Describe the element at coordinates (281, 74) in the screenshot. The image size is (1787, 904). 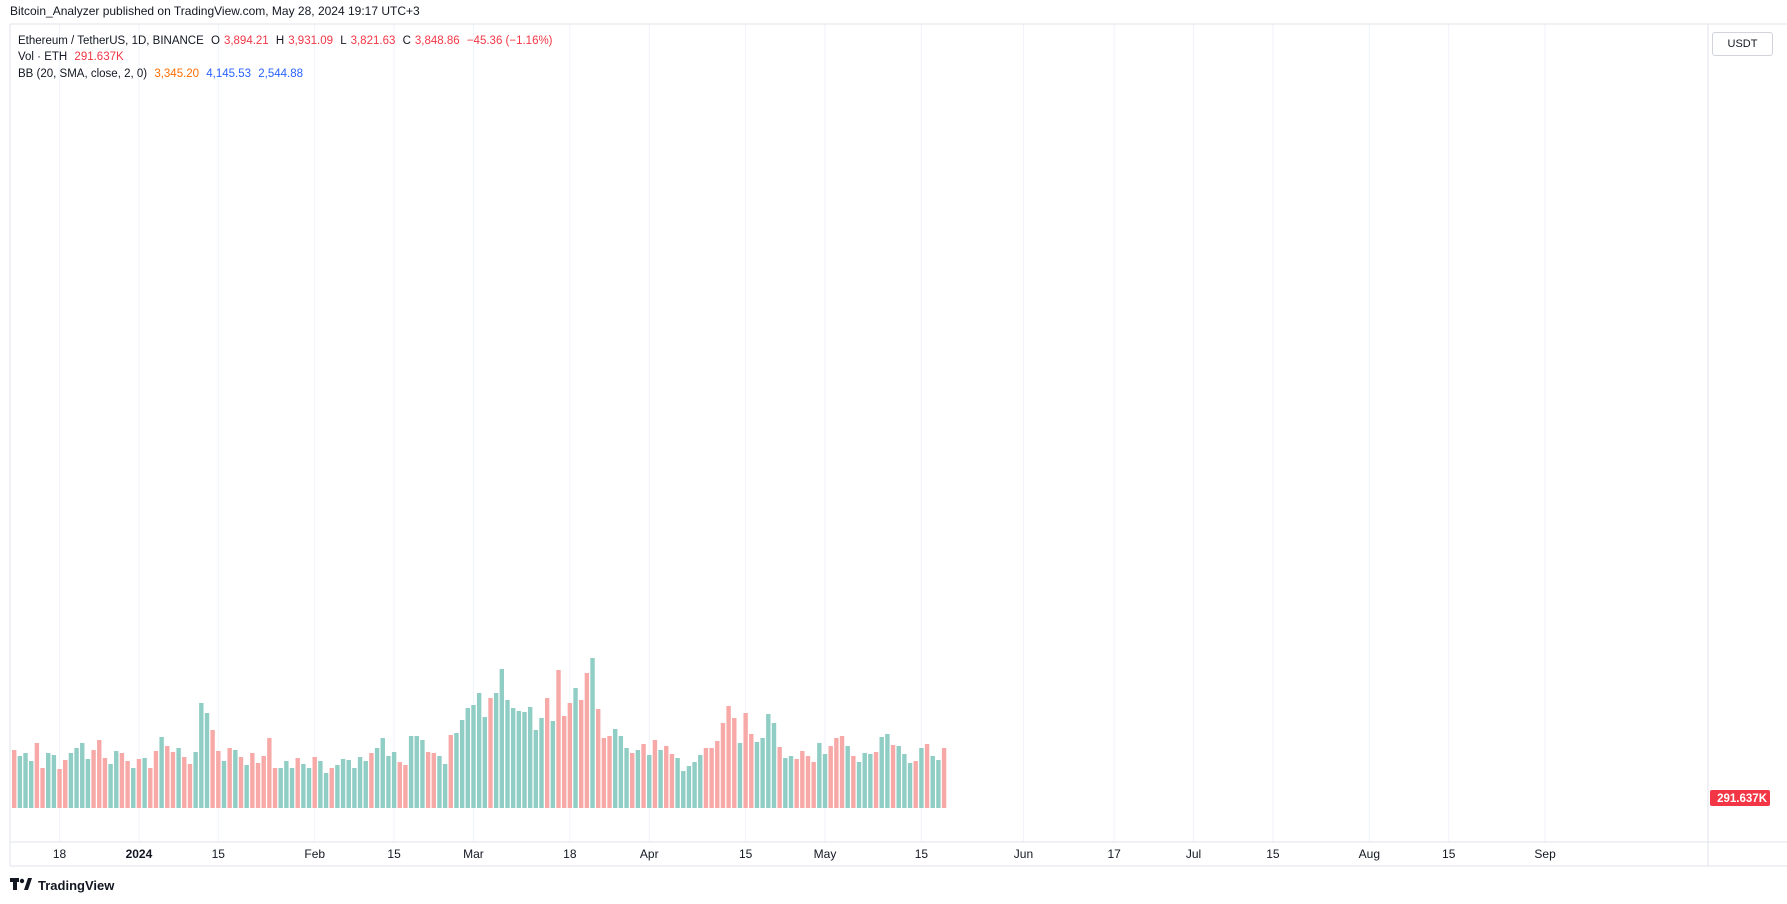
I see `bb-lower-value: 2,544.88` at that location.